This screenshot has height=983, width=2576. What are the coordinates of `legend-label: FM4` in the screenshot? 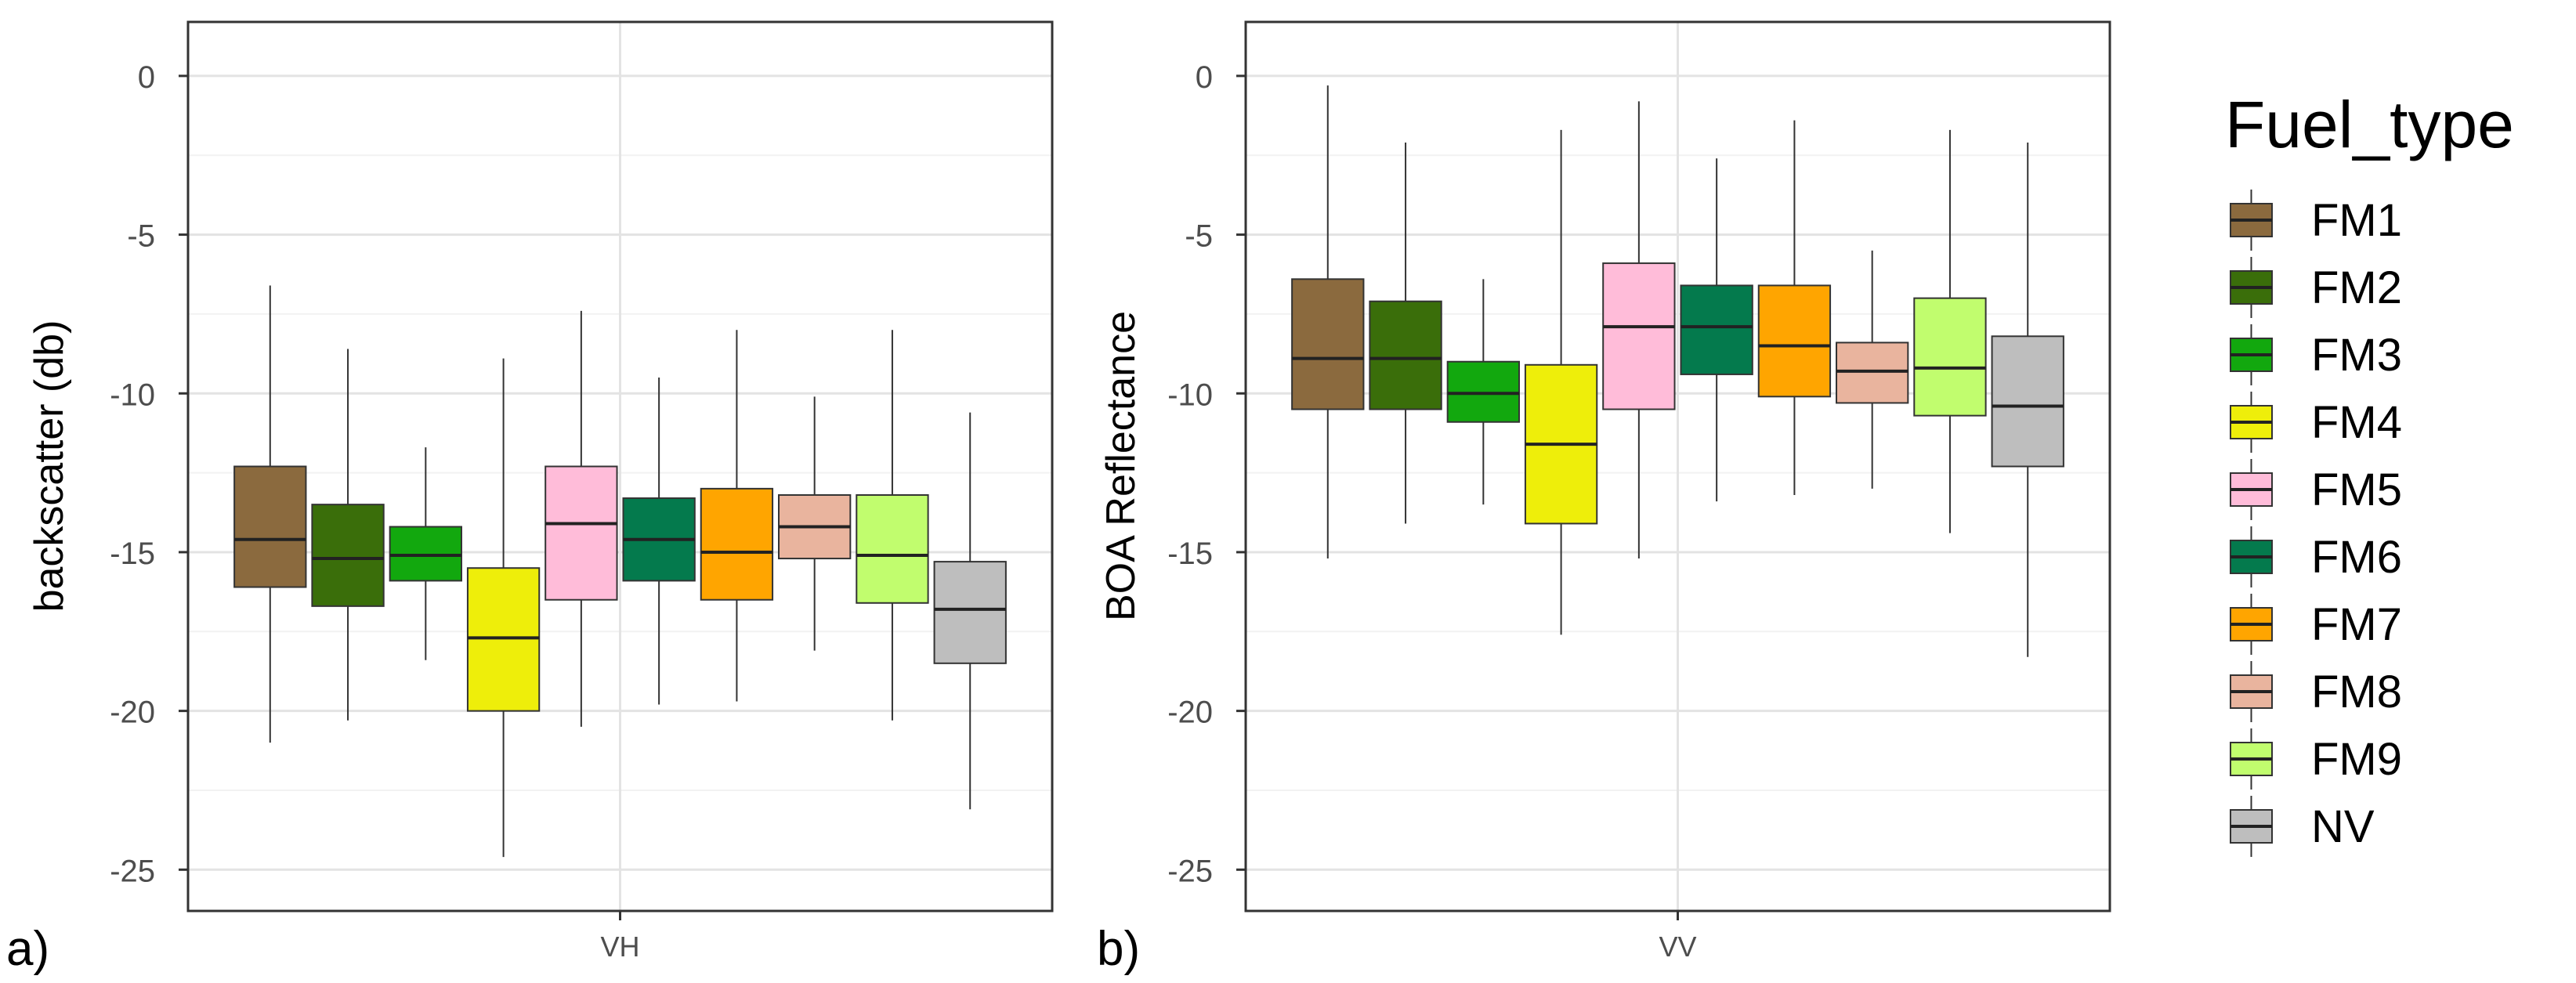 It's located at (2357, 423).